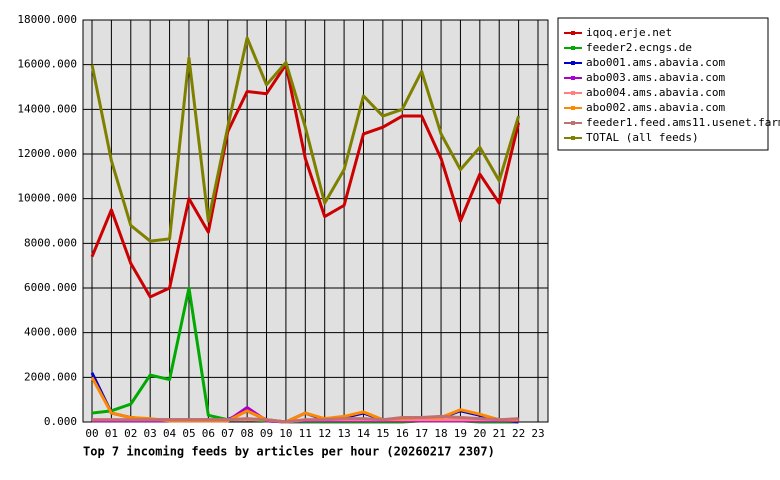  What do you see at coordinates (324, 433) in the screenshot?
I see `x-tick-label: 12` at bounding box center [324, 433].